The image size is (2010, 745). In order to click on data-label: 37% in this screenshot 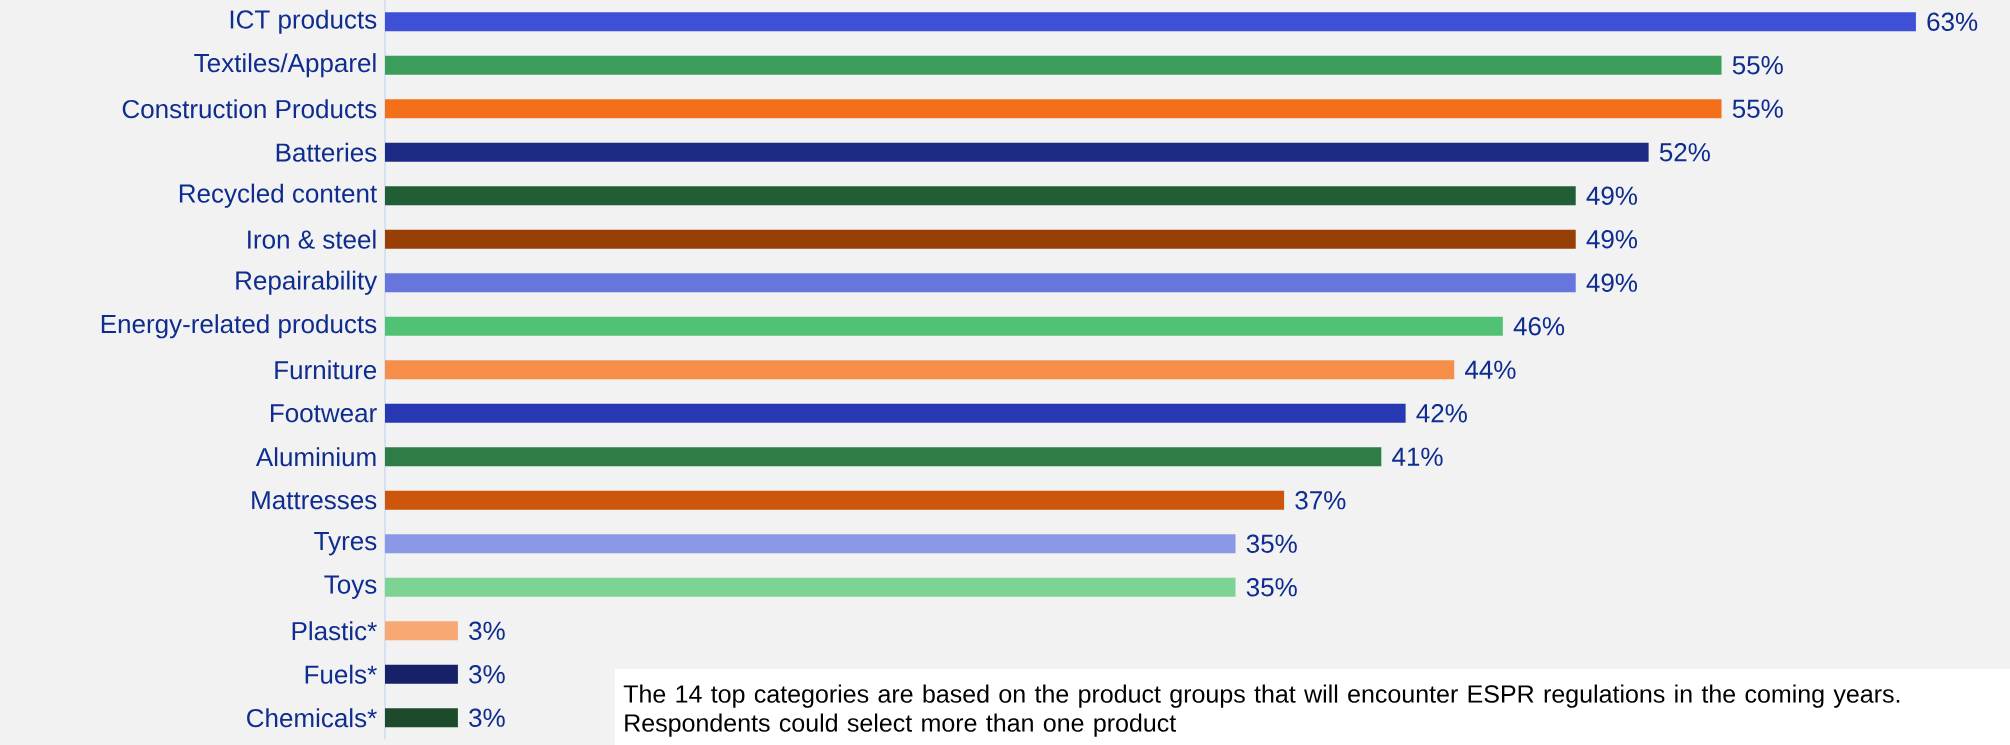, I will do `click(1320, 500)`.